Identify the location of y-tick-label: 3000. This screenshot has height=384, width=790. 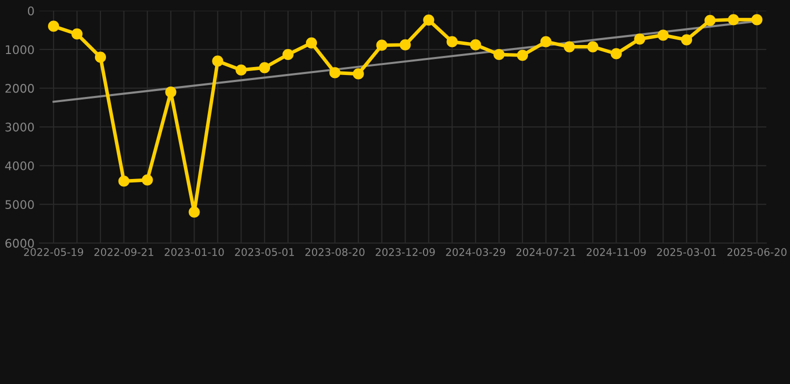
(19, 127).